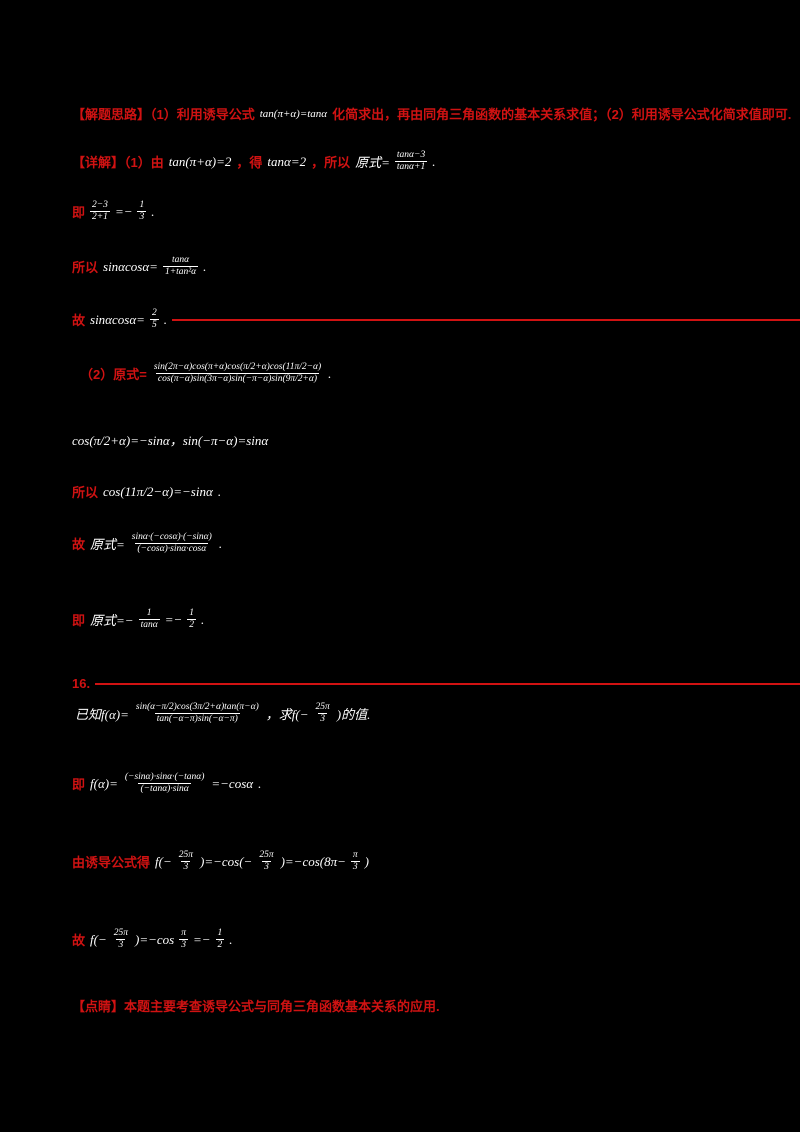 The height and width of the screenshot is (1132, 800). I want to click on red-text: ，得, so click(249, 163).